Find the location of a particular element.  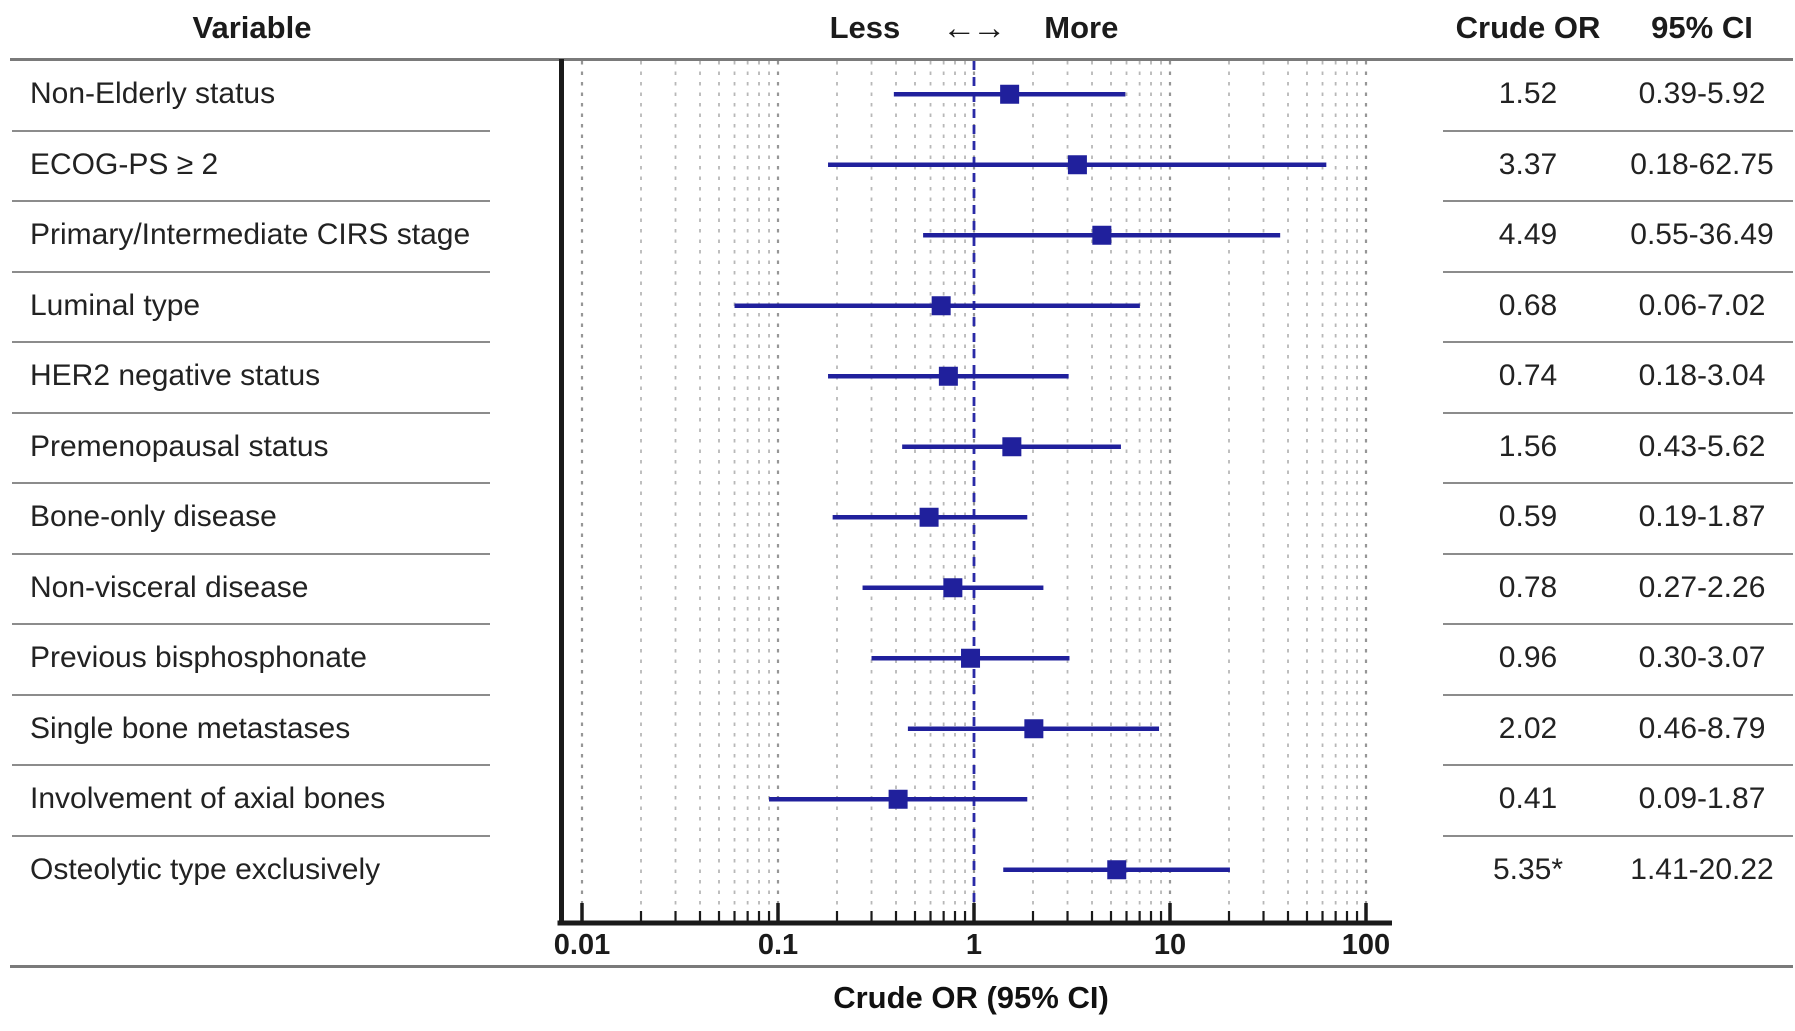

ci-value: 0.18-3.04 is located at coordinates (1702, 376).